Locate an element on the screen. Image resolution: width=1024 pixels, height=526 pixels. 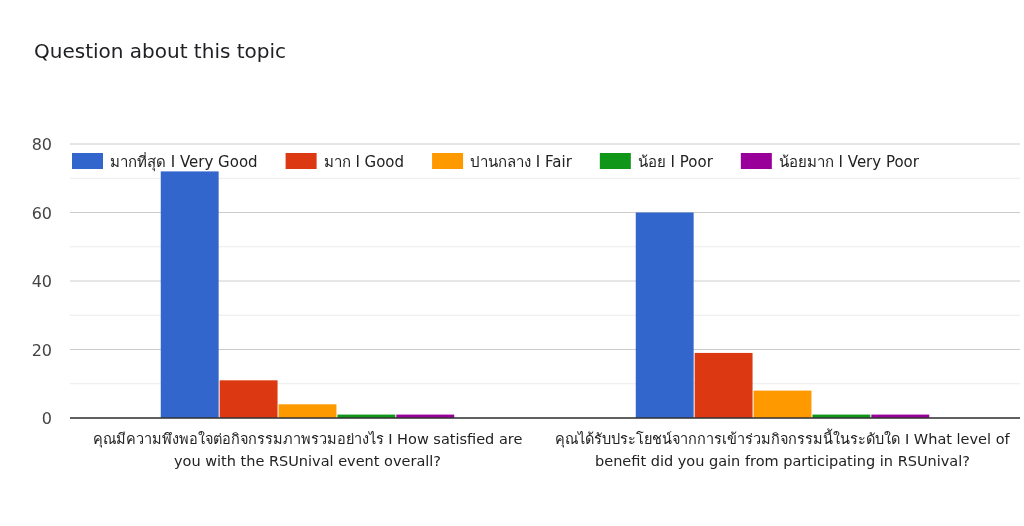
y-tick-label: 60 is located at coordinates (41, 213).